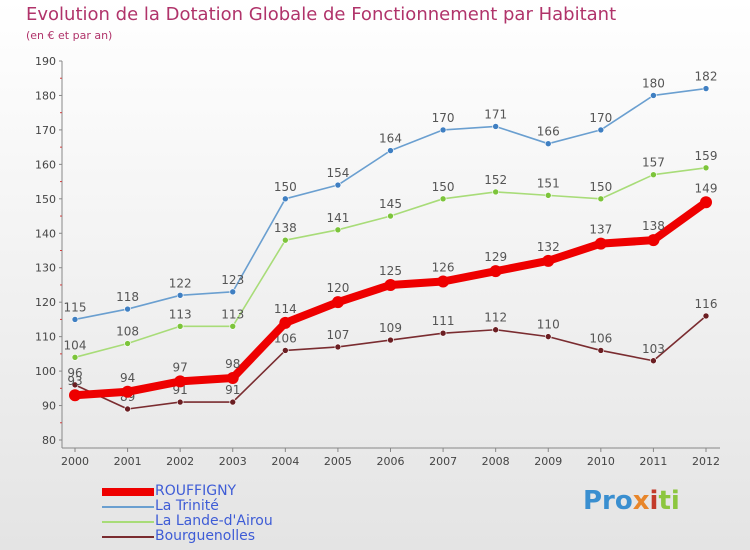  Describe the element at coordinates (443, 118) in the screenshot. I see `data-label: 170` at that location.